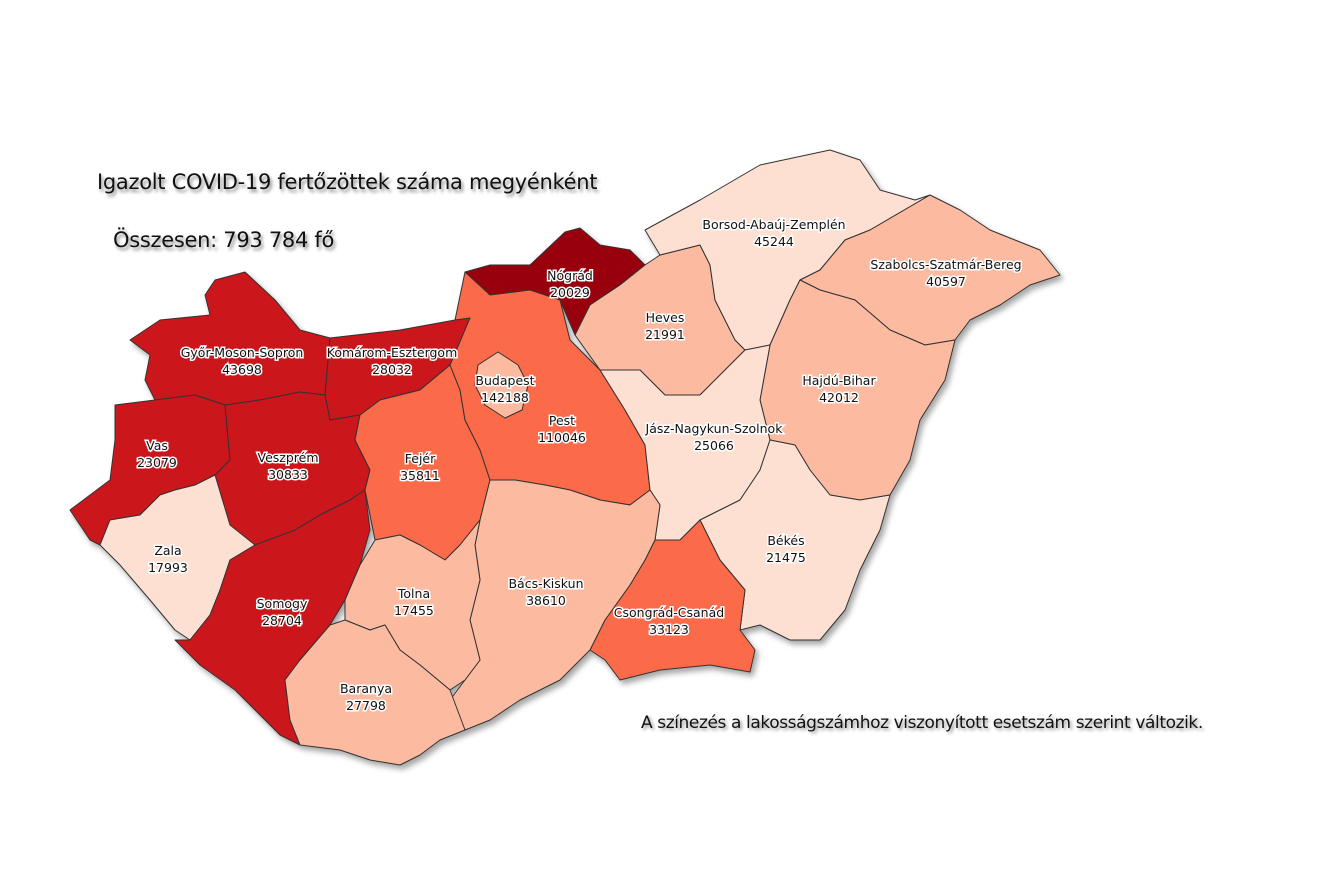 This screenshot has width=1339, height=892. Describe the element at coordinates (774, 241) in the screenshot. I see `county-cases-label: 45244` at that location.